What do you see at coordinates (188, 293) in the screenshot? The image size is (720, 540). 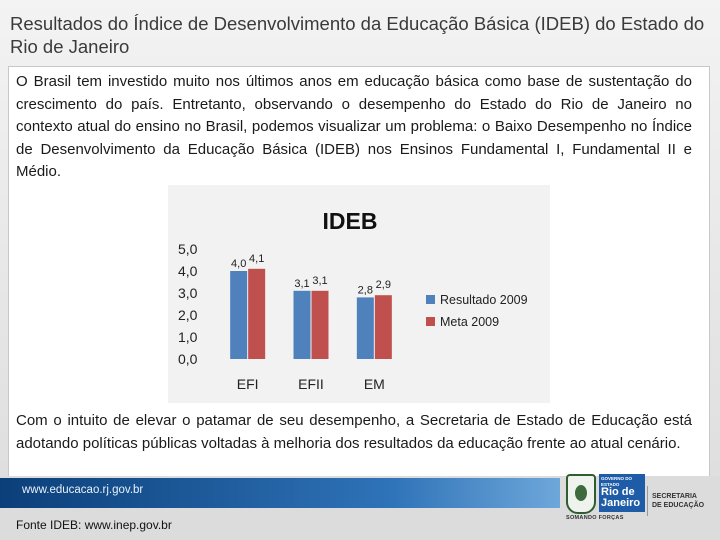 I see `y-tick-label: 3,0` at bounding box center [188, 293].